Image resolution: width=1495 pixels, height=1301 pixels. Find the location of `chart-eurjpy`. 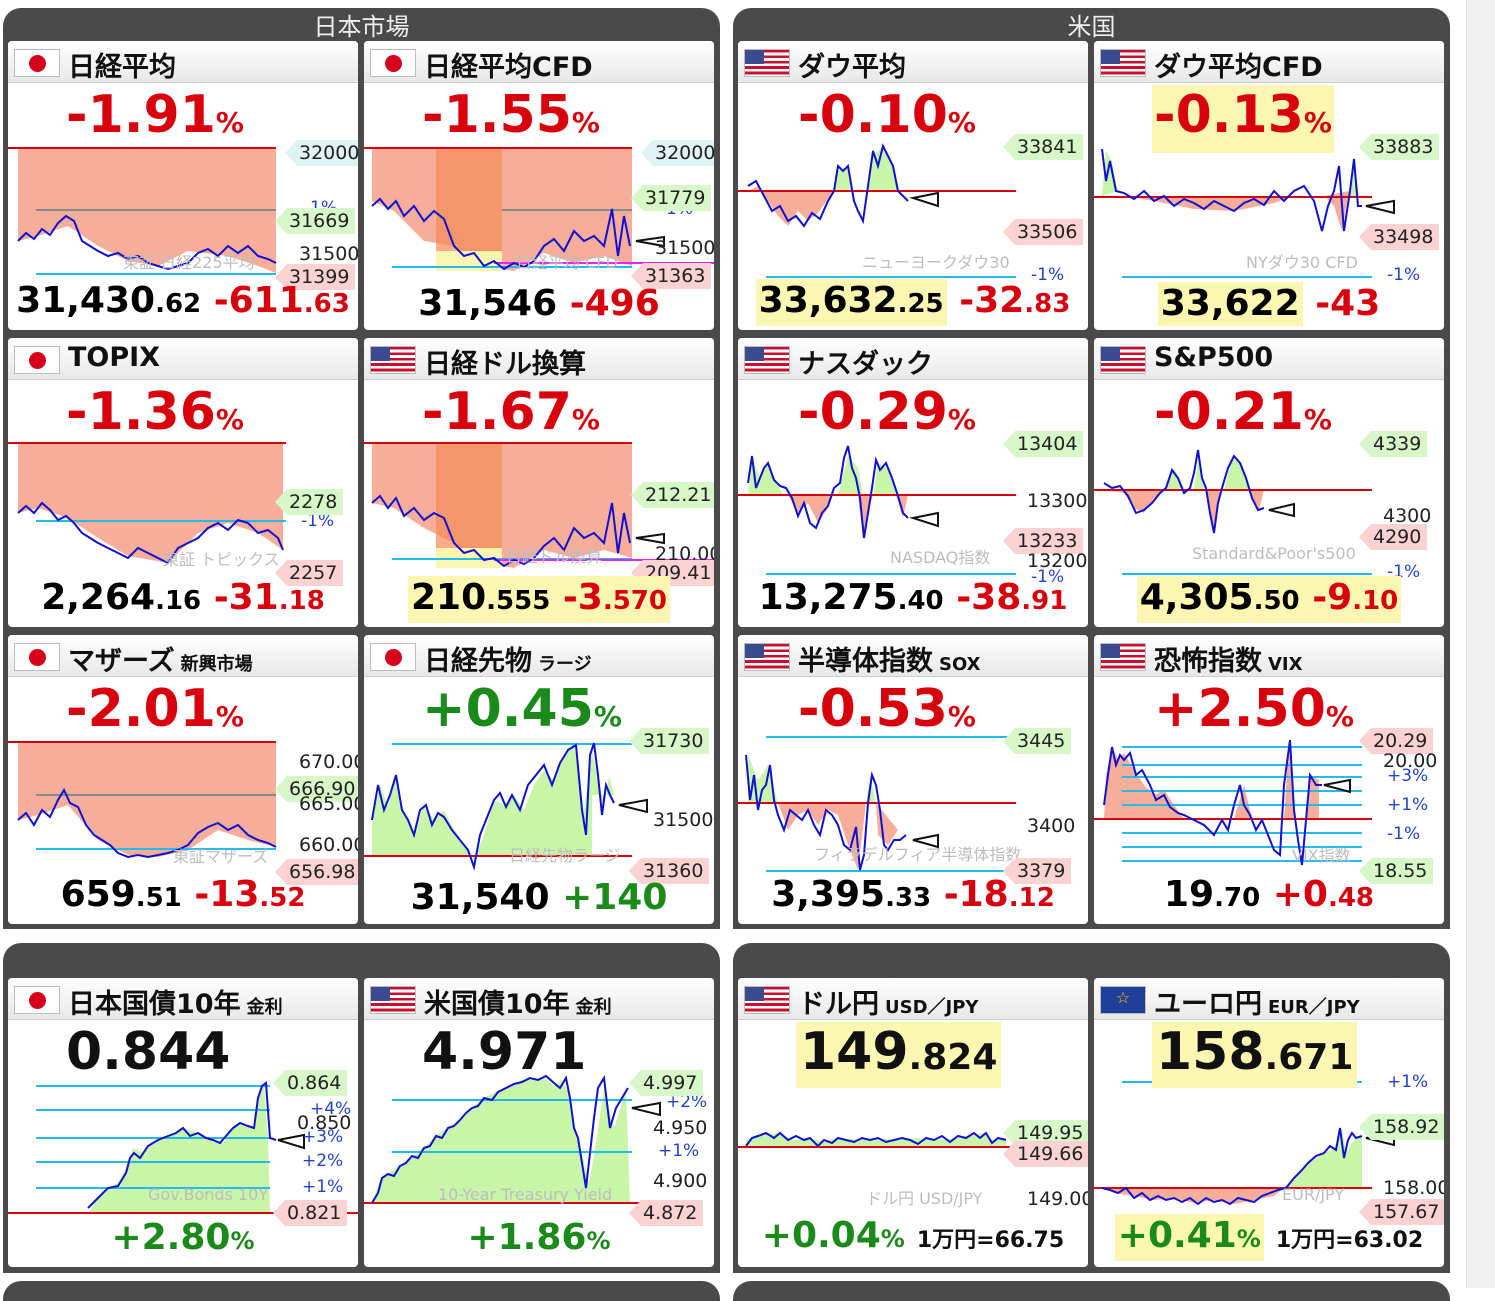

chart-eurjpy is located at coordinates (1244, 1143).